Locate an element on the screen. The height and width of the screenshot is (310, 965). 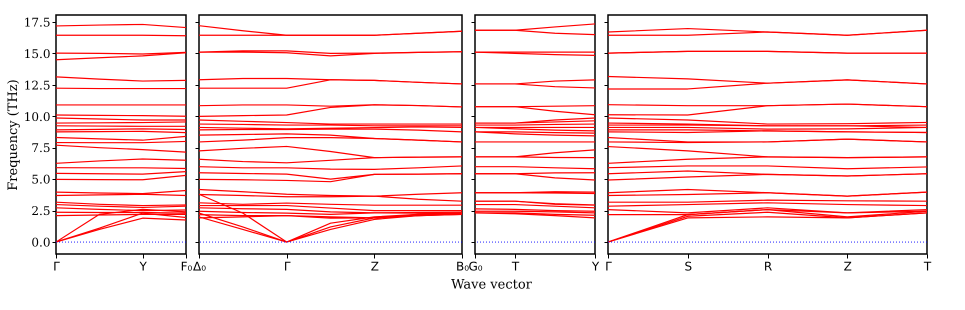
x-tick-label: B₀ is located at coordinates (463, 267).